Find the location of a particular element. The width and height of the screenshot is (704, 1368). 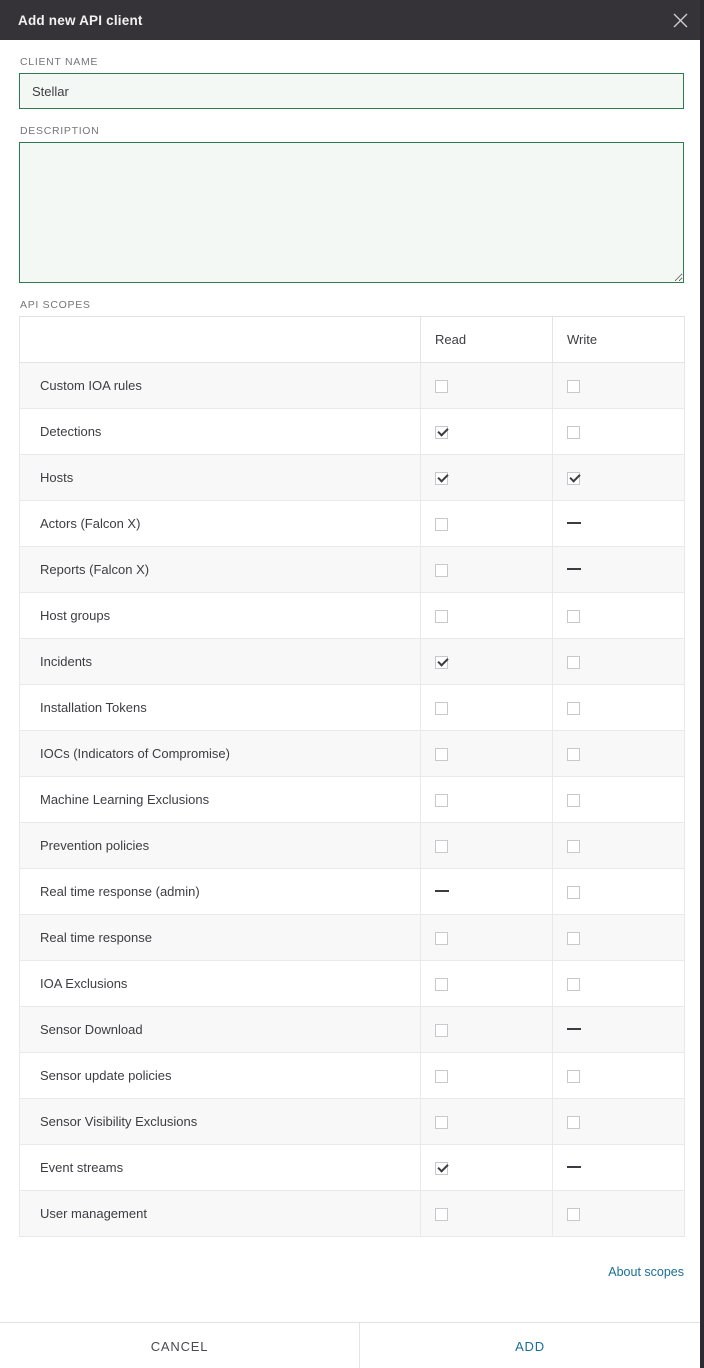

scope-name: Reports (Falcon X) is located at coordinates (220, 569).